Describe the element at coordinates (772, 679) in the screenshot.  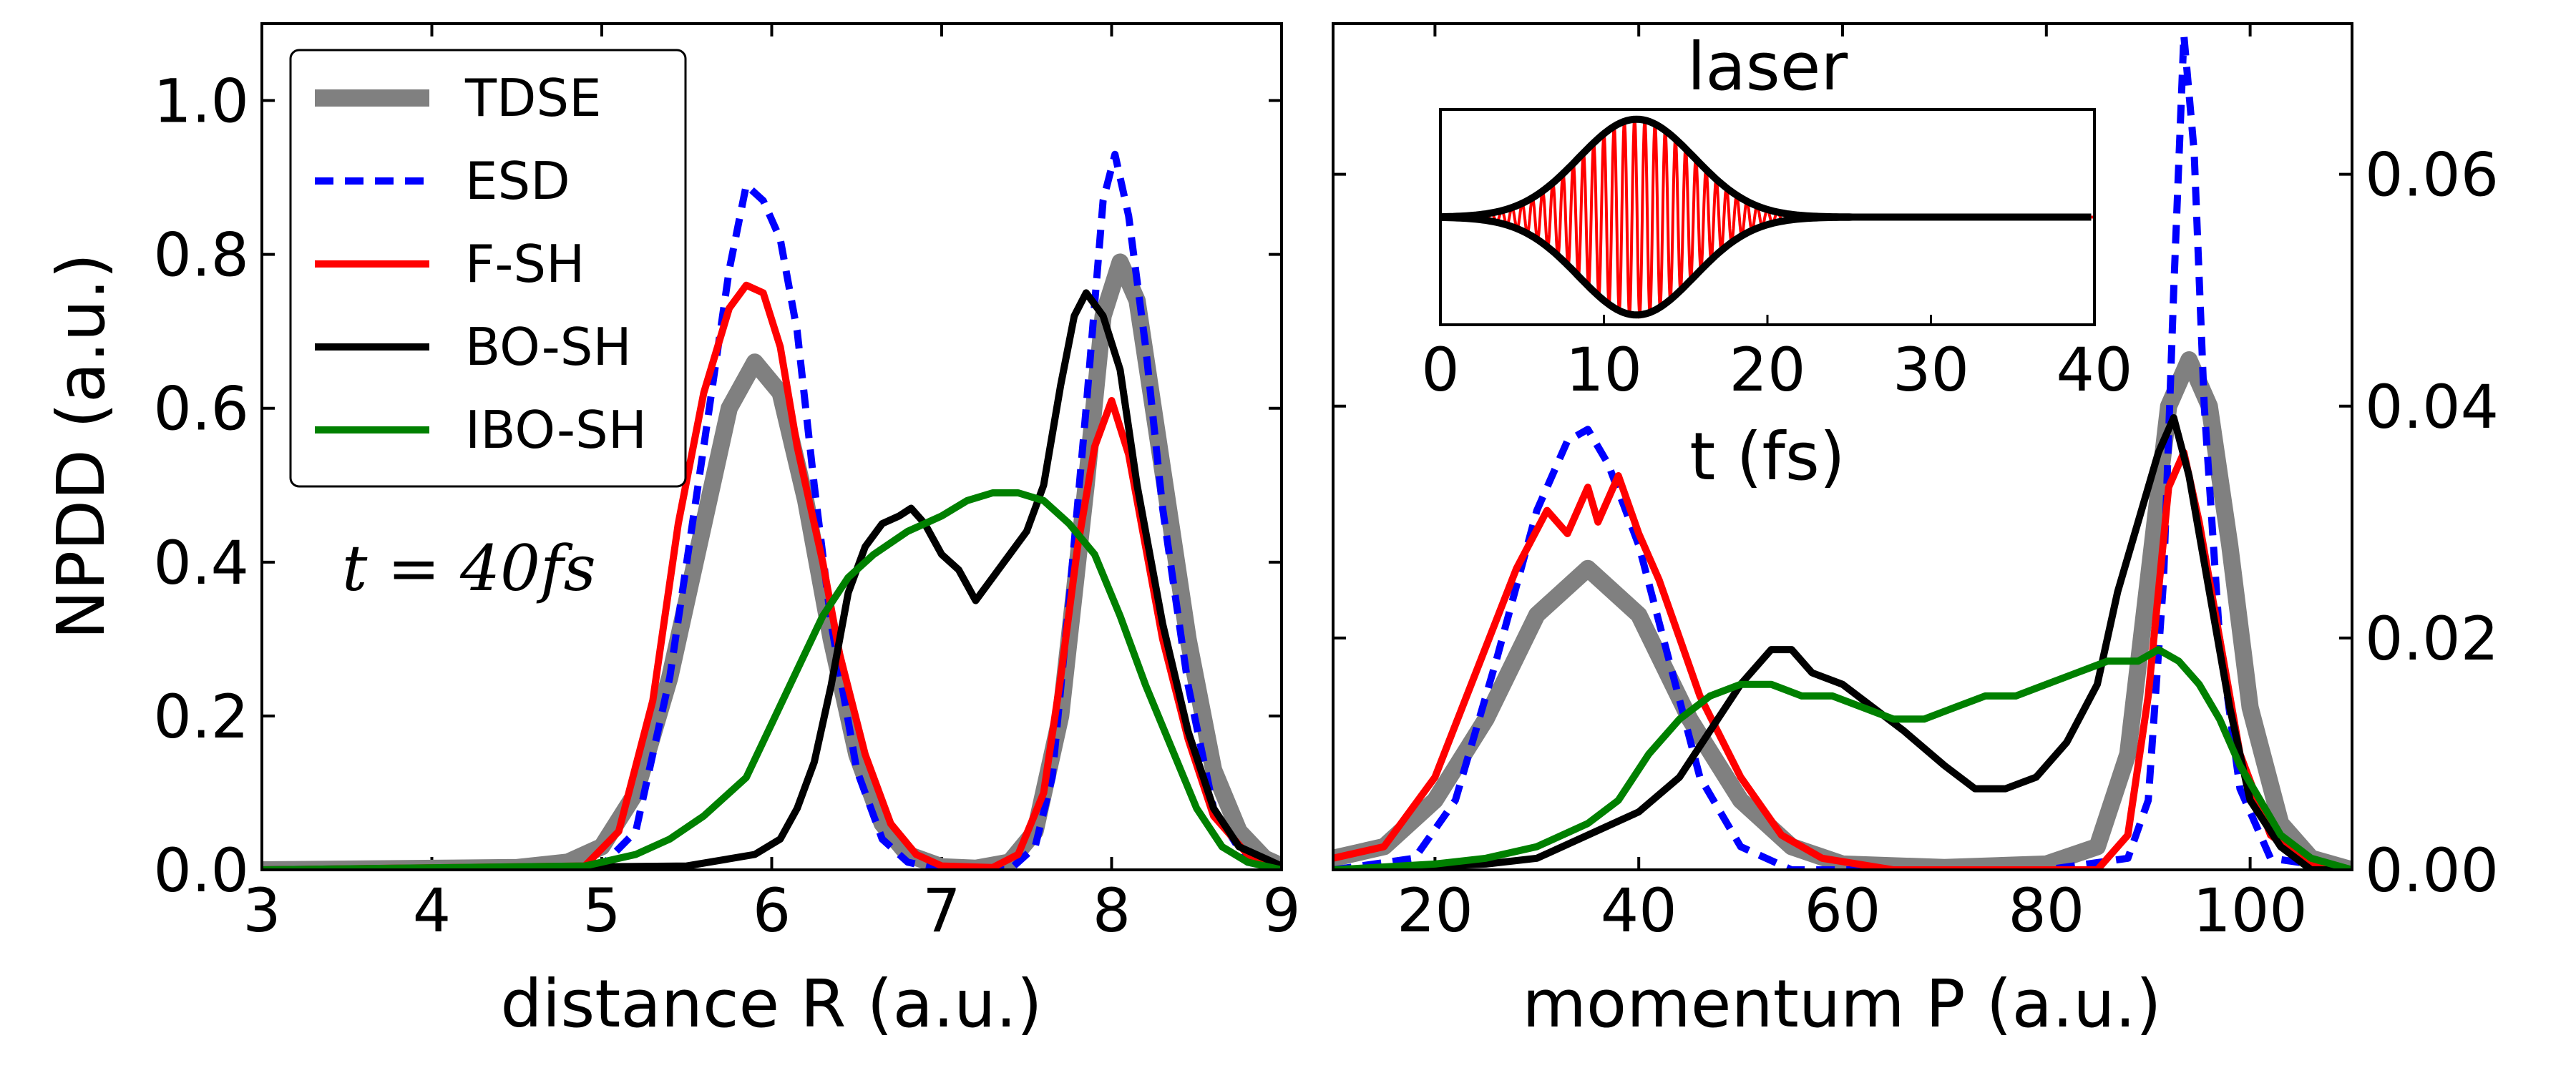
I see `left-series-ibo-sh` at that location.